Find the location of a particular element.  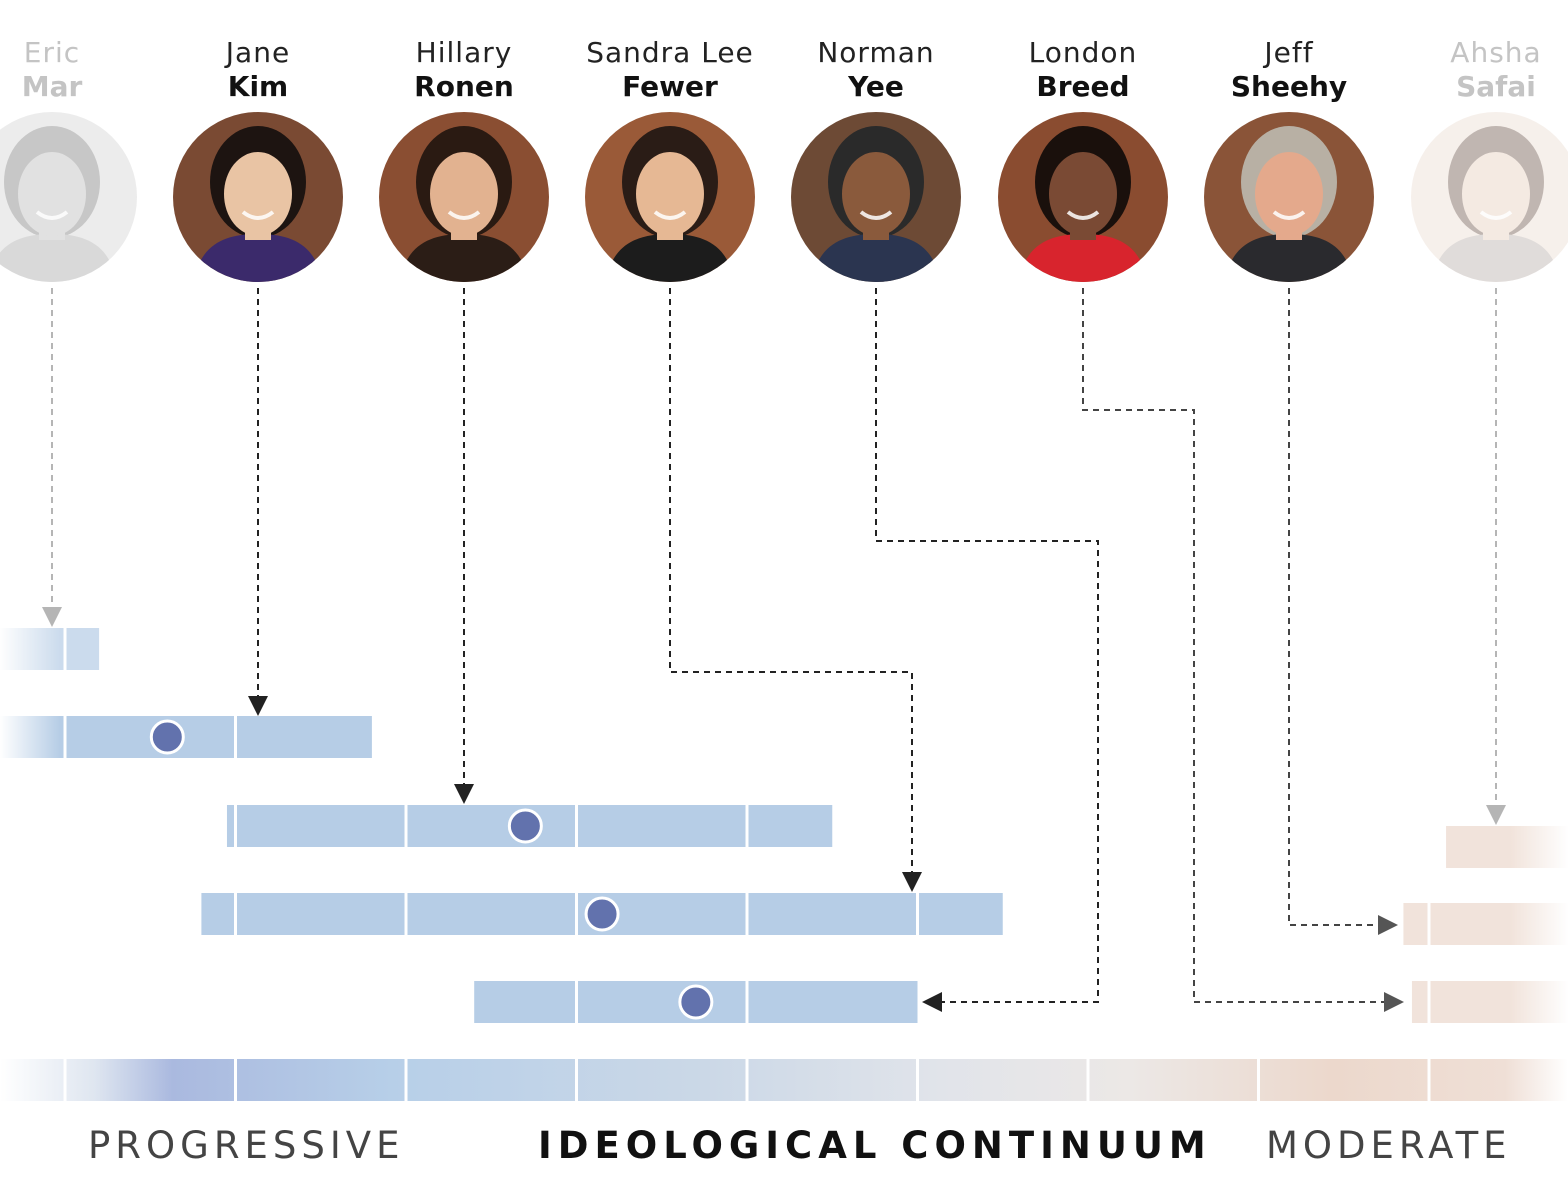

moderate-label: MODERATE is located at coordinates (1389, 1145).